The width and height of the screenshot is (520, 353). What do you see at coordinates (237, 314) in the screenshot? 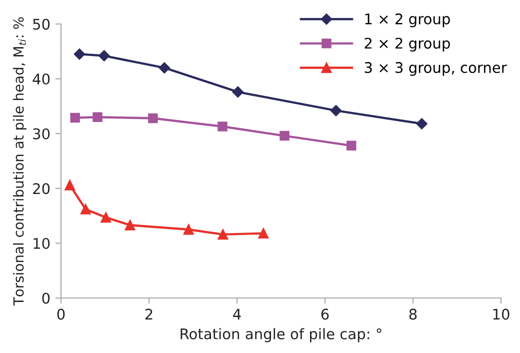
I see `x-tick-label: 4` at bounding box center [237, 314].